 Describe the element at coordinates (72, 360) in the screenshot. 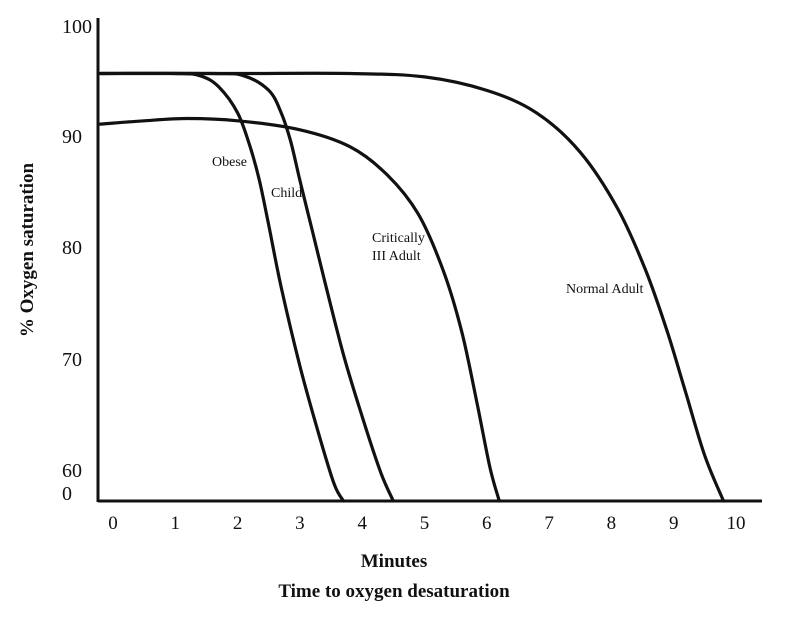

I see `y-tick-label: 70` at that location.